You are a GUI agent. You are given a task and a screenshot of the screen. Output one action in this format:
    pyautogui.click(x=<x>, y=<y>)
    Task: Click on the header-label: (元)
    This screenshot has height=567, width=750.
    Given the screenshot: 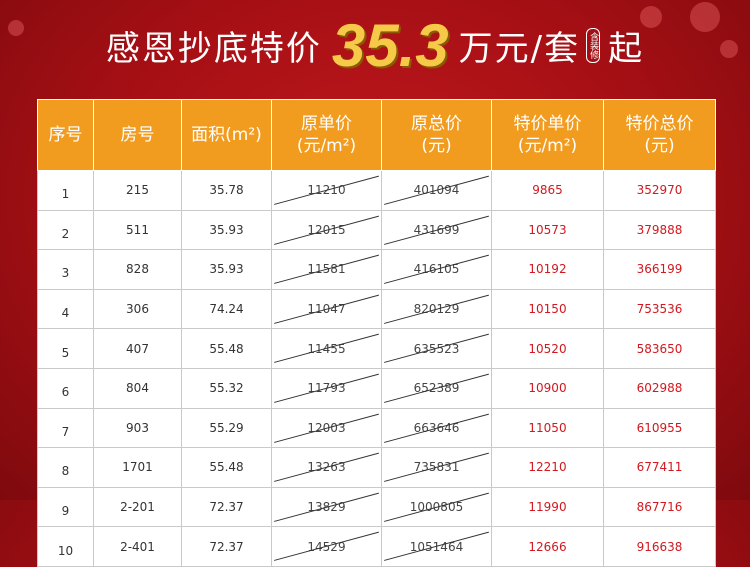 What is the action you would take?
    pyautogui.click(x=659, y=146)
    